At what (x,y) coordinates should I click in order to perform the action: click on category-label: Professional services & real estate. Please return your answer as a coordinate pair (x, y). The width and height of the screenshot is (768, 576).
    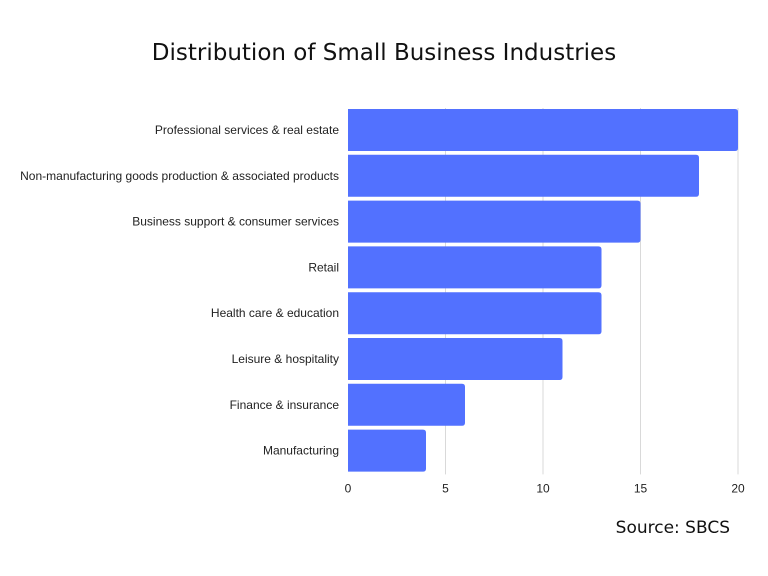
    Looking at the image, I should click on (247, 130).